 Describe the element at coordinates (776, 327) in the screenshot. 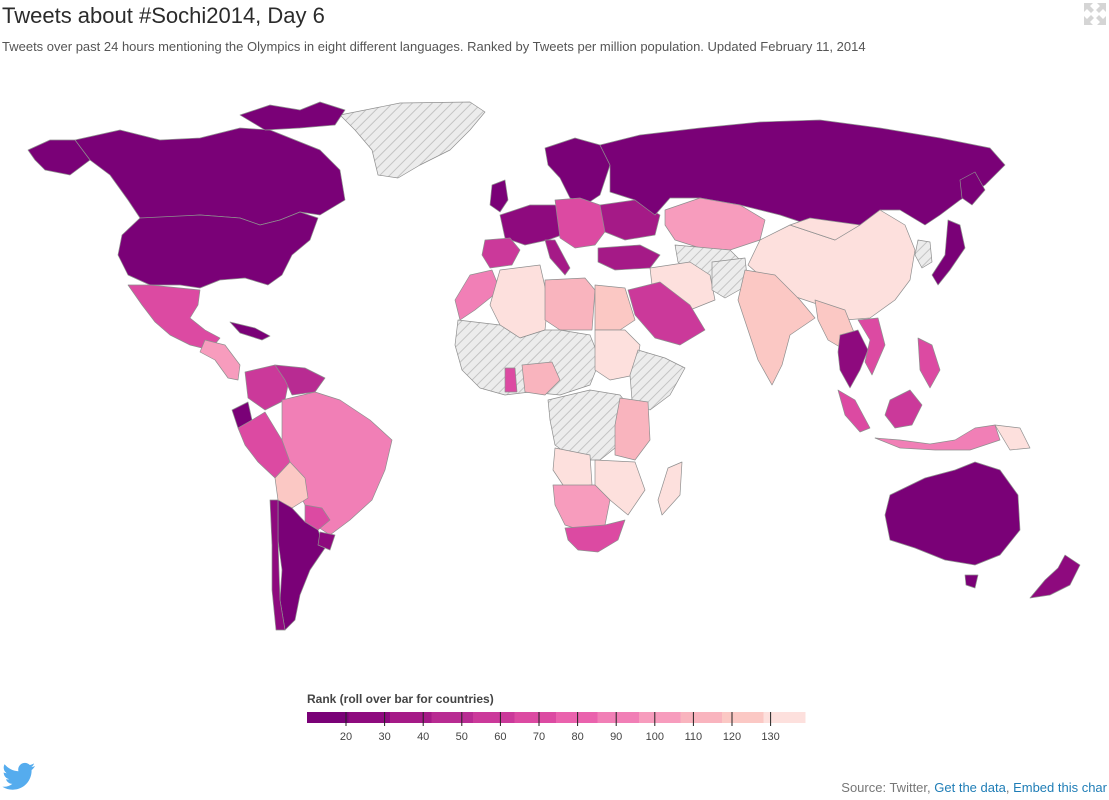

I see `country-india` at that location.